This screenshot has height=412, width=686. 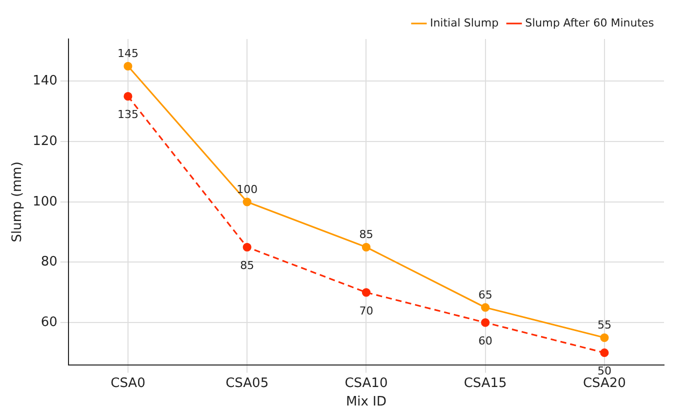 What do you see at coordinates (247, 189) in the screenshot?
I see `data-label: 100` at bounding box center [247, 189].